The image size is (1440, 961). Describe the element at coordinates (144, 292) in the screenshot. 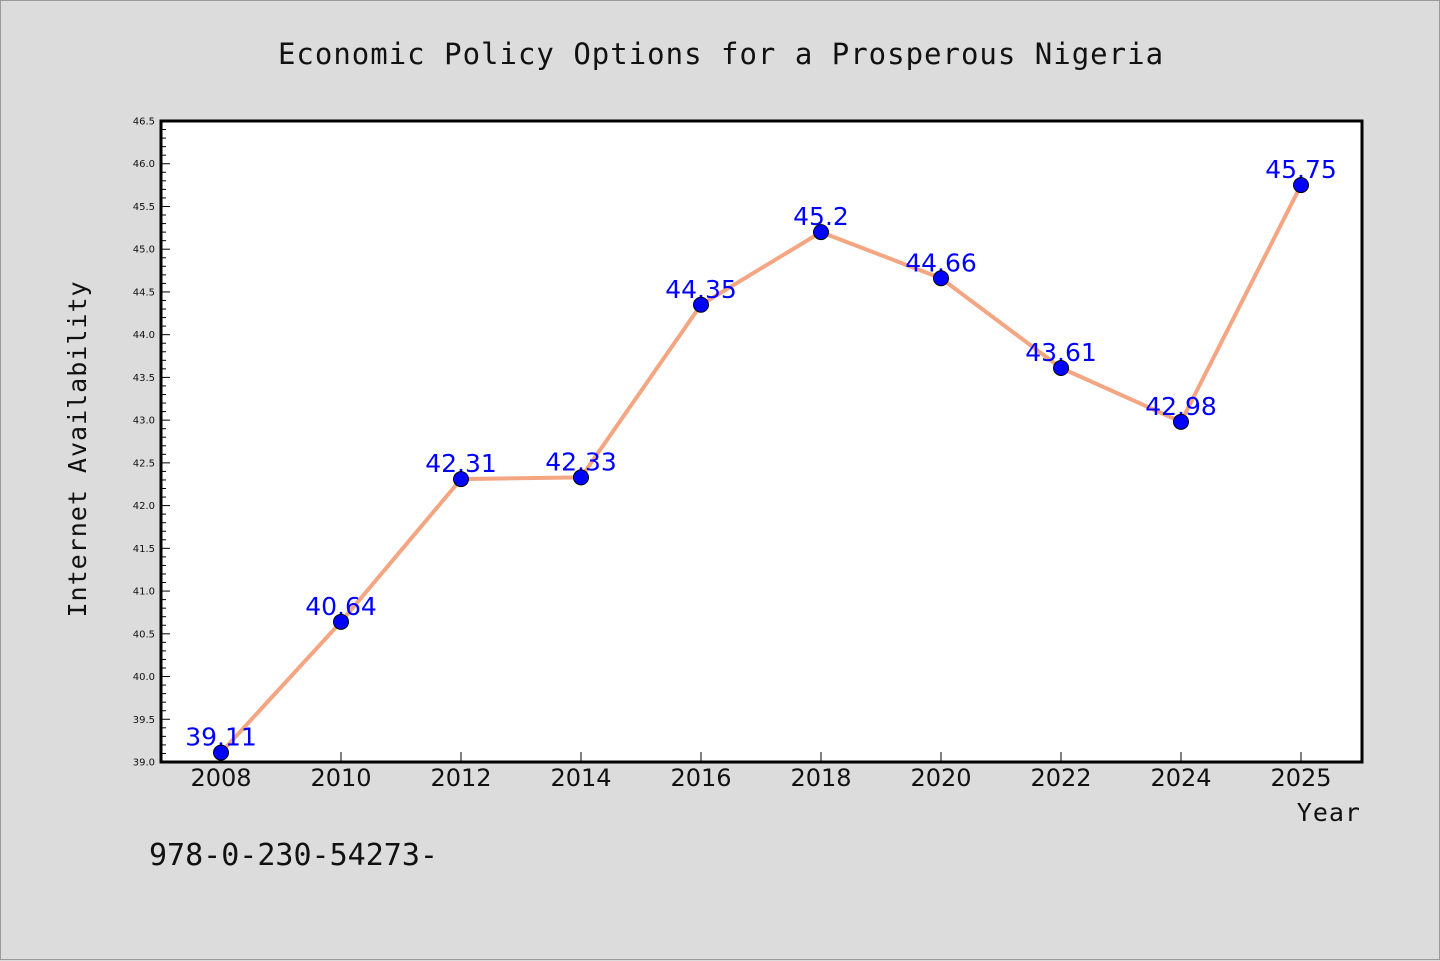

I see `y-tick-label: 44.5` at that location.